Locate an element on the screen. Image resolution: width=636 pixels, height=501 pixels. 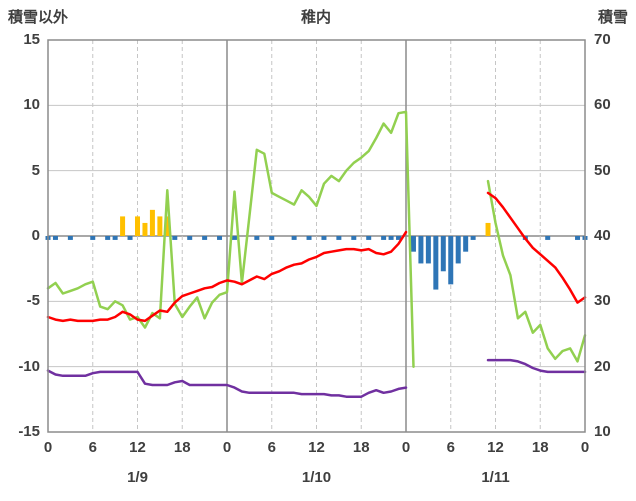
left-axis-tick: -5 is located at coordinates (33, 301).